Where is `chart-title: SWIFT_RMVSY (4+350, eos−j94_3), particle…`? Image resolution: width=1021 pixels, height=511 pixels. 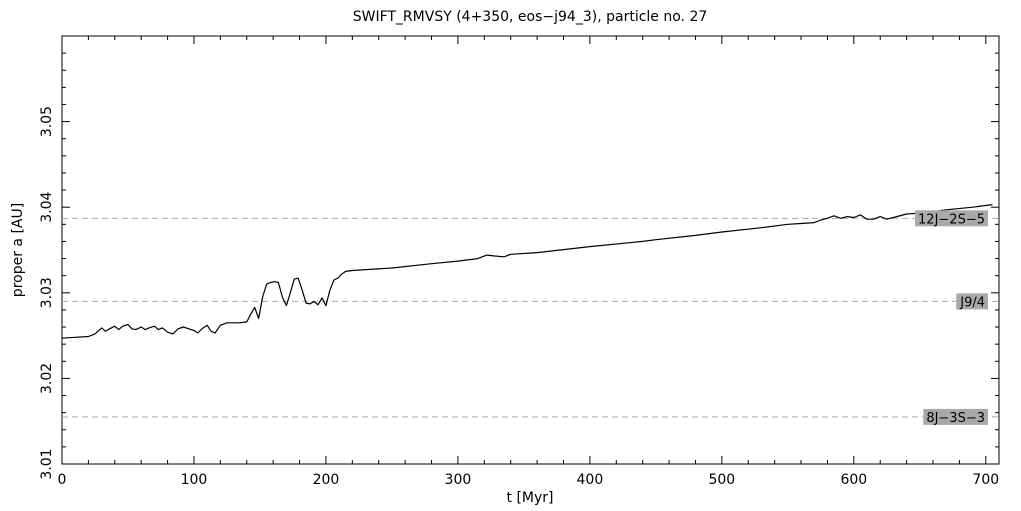 chart-title: SWIFT_RMVSY (4+350, eos−j94_3), particle… is located at coordinates (530, 17).